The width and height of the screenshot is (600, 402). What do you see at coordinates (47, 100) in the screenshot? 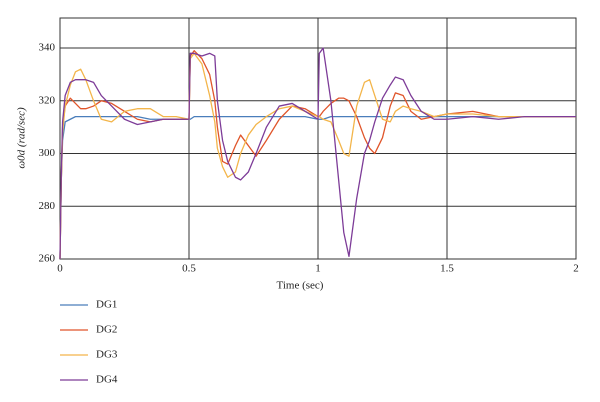
I see `y-tick-label: 320` at bounding box center [47, 100].